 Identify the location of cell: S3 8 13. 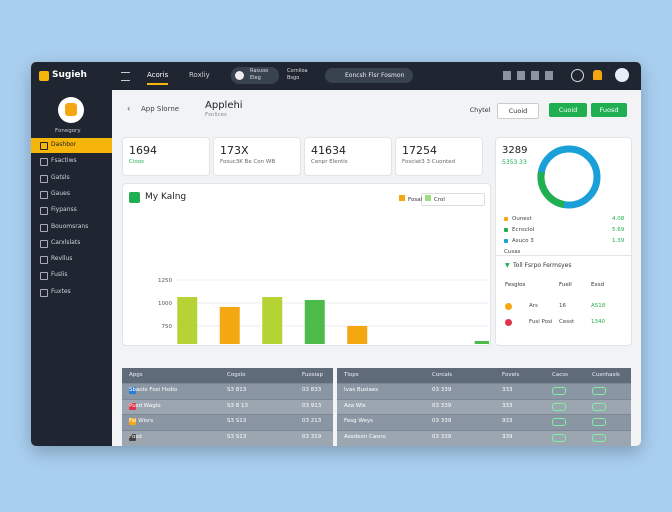
(237, 405).